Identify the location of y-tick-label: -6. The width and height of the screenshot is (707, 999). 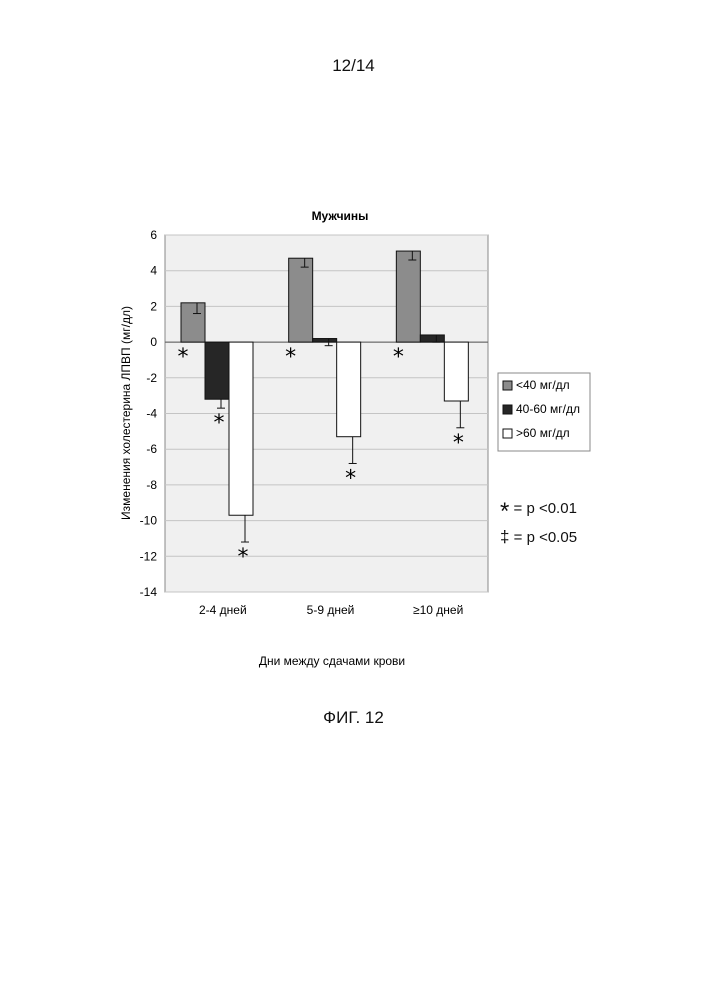
(151, 449).